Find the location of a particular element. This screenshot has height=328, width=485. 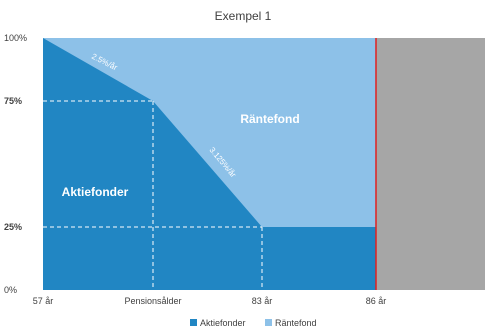

legend-label-aktiefonder: Aktiefonder is located at coordinates (223, 323).